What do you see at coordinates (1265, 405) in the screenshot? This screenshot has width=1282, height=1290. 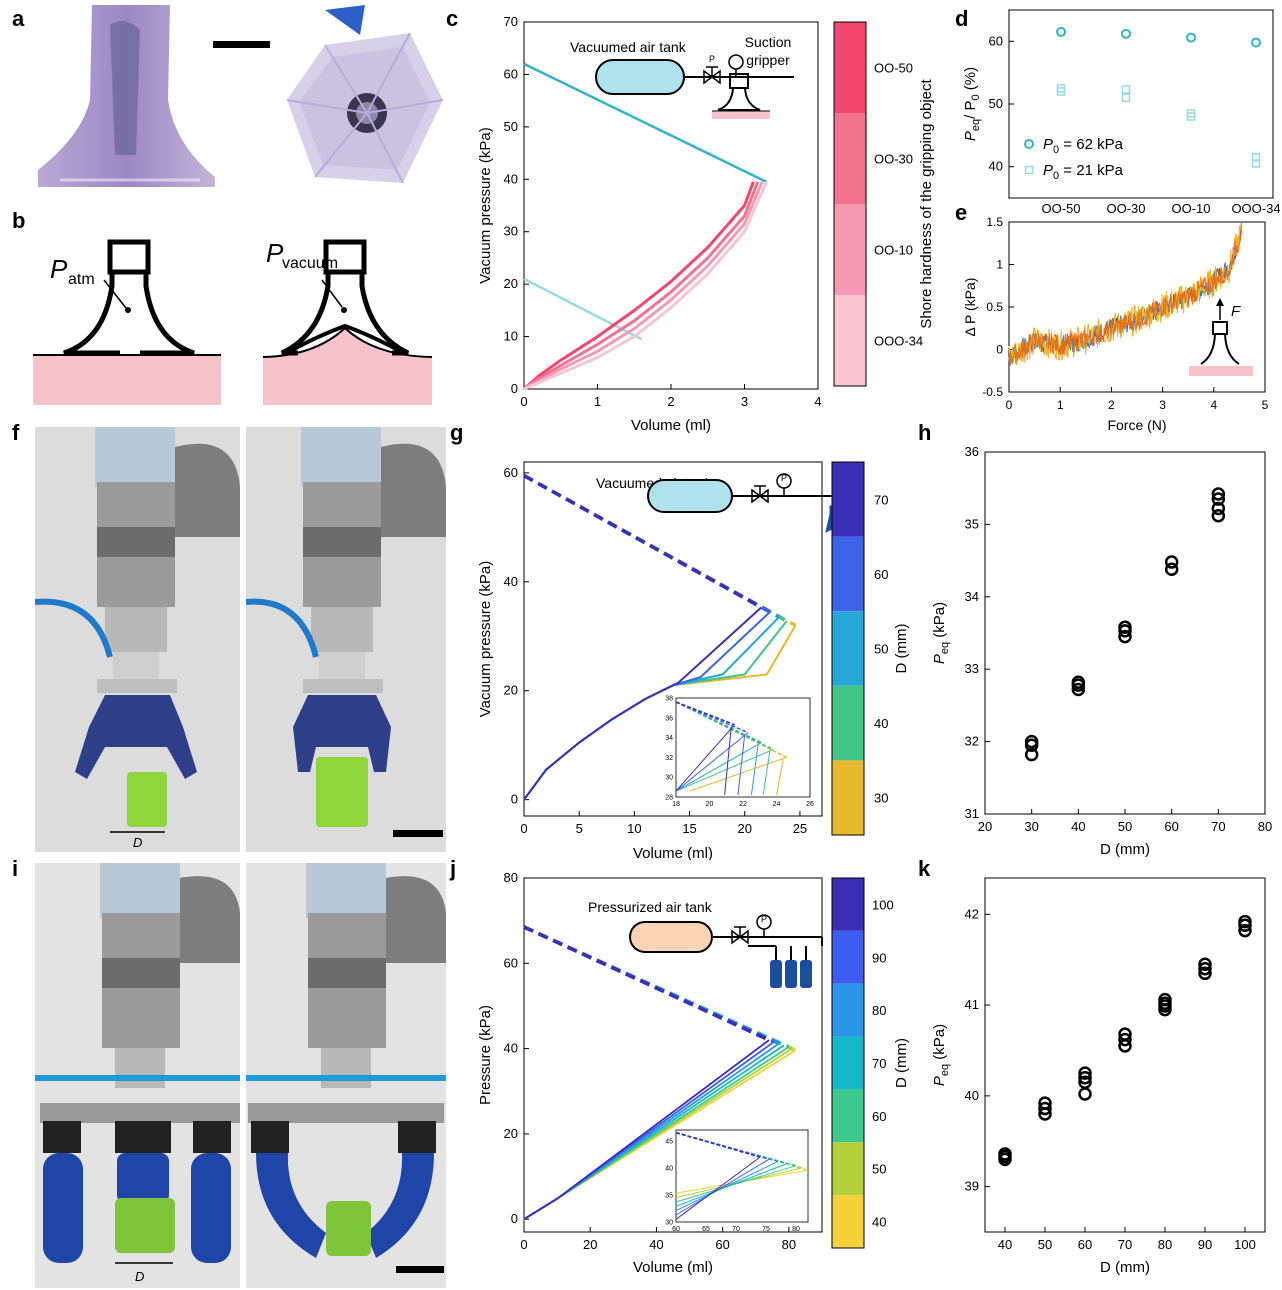 I see `x-tick-label: 5` at bounding box center [1265, 405].